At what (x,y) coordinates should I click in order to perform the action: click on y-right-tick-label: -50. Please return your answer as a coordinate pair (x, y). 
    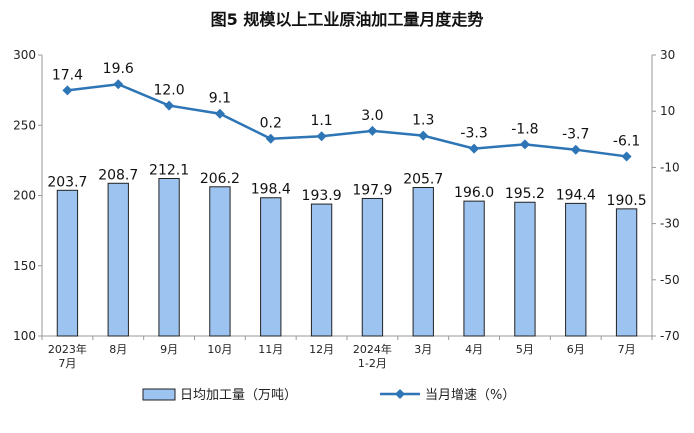
    Looking at the image, I should click on (670, 280).